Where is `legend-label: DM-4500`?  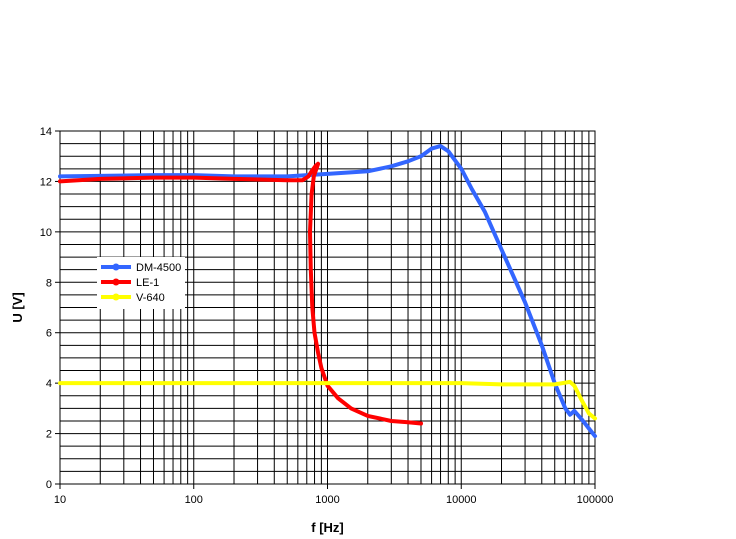 legend-label: DM-4500 is located at coordinates (158, 268).